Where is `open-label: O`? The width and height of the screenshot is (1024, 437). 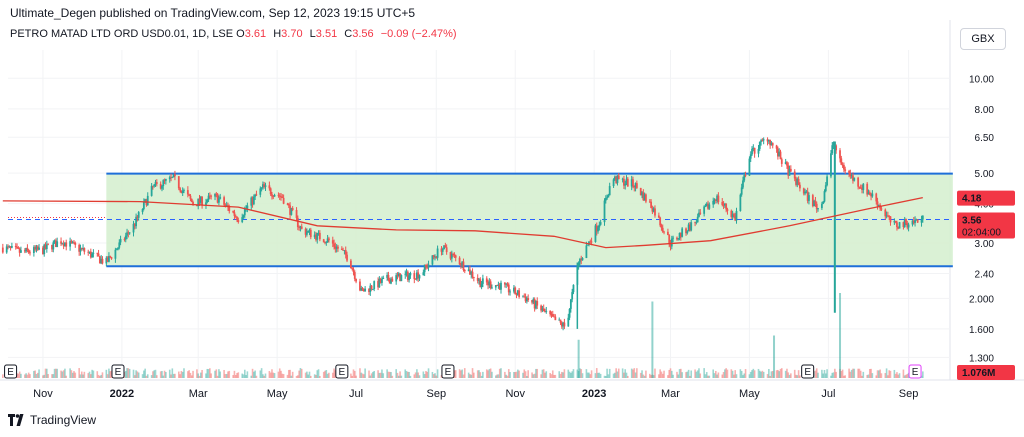 open-label: O is located at coordinates (240, 34).